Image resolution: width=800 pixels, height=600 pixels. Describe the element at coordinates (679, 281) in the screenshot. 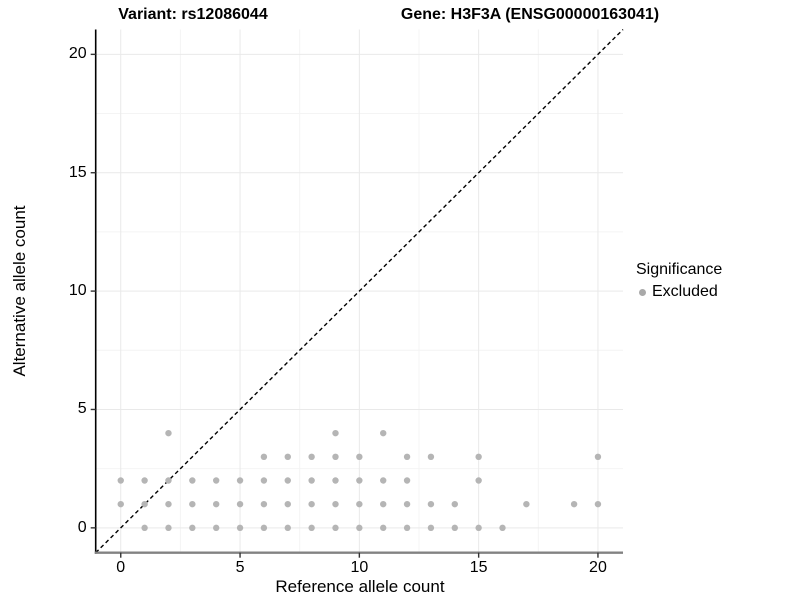

I see `legend: Significance Excluded` at that location.